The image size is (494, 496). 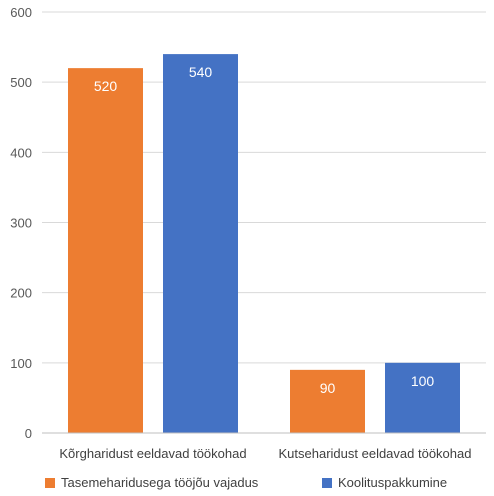 I want to click on y-tick-label: 100, so click(x=21, y=363).